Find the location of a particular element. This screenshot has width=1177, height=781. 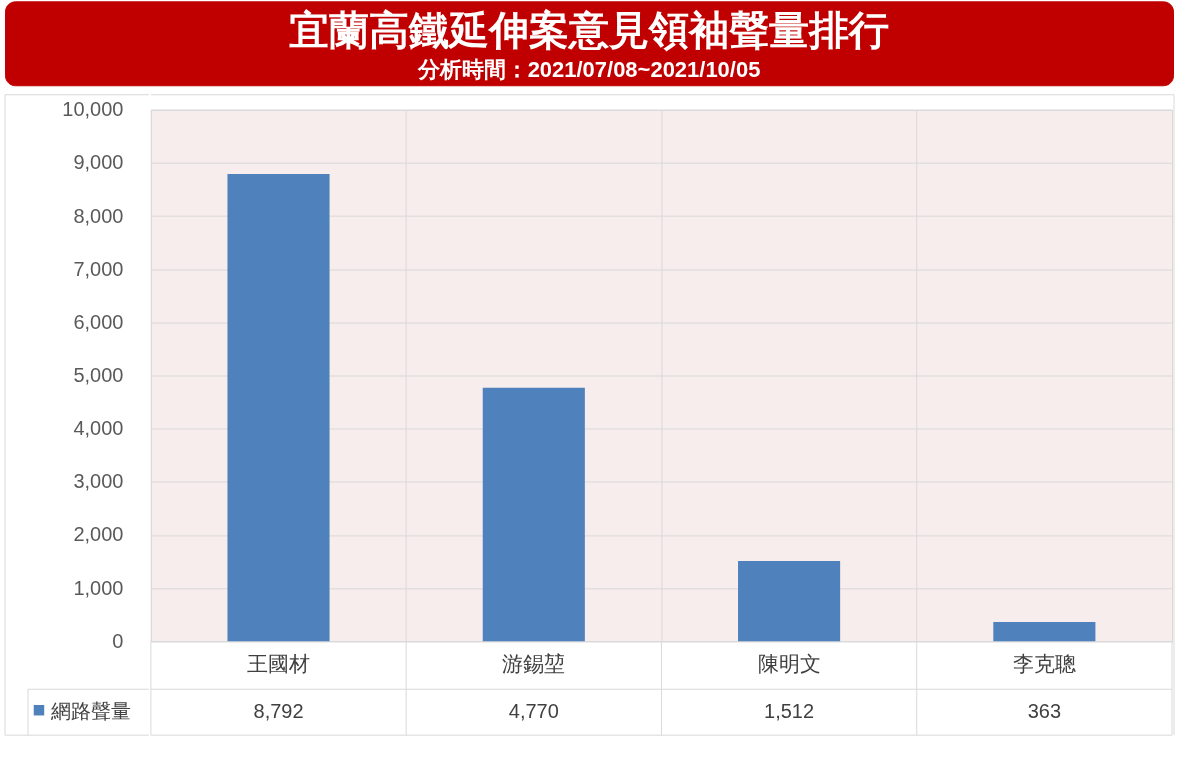

y-tick-label: 5,000 is located at coordinates (98, 375).